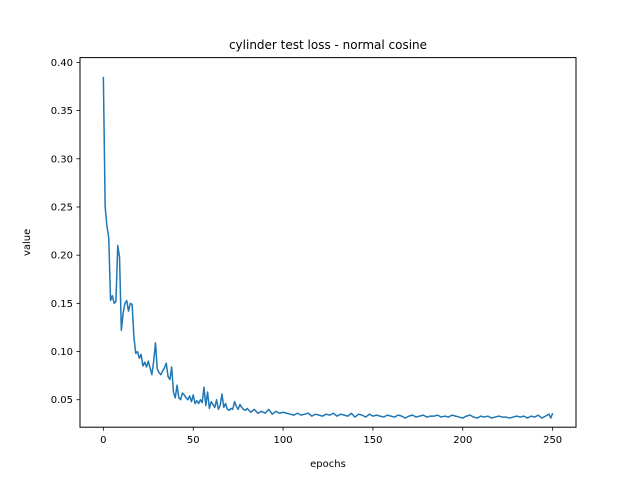  I want to click on chart-title: cylinder test loss - normal cosine, so click(328, 45).